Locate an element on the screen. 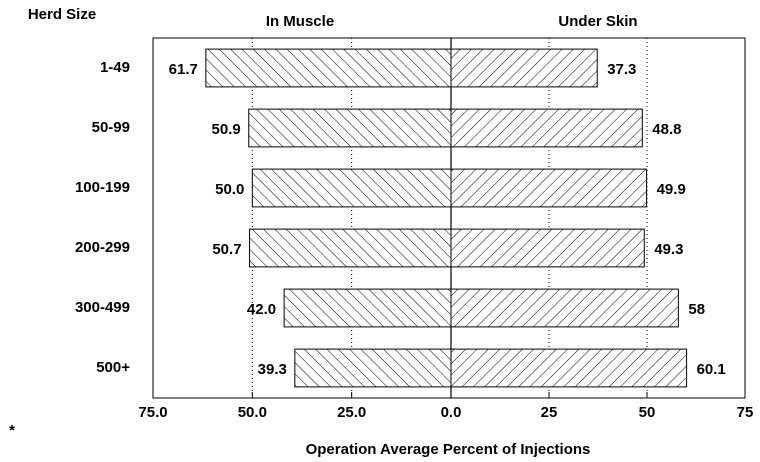 The height and width of the screenshot is (462, 760). category-label: 100-199 is located at coordinates (102, 187).